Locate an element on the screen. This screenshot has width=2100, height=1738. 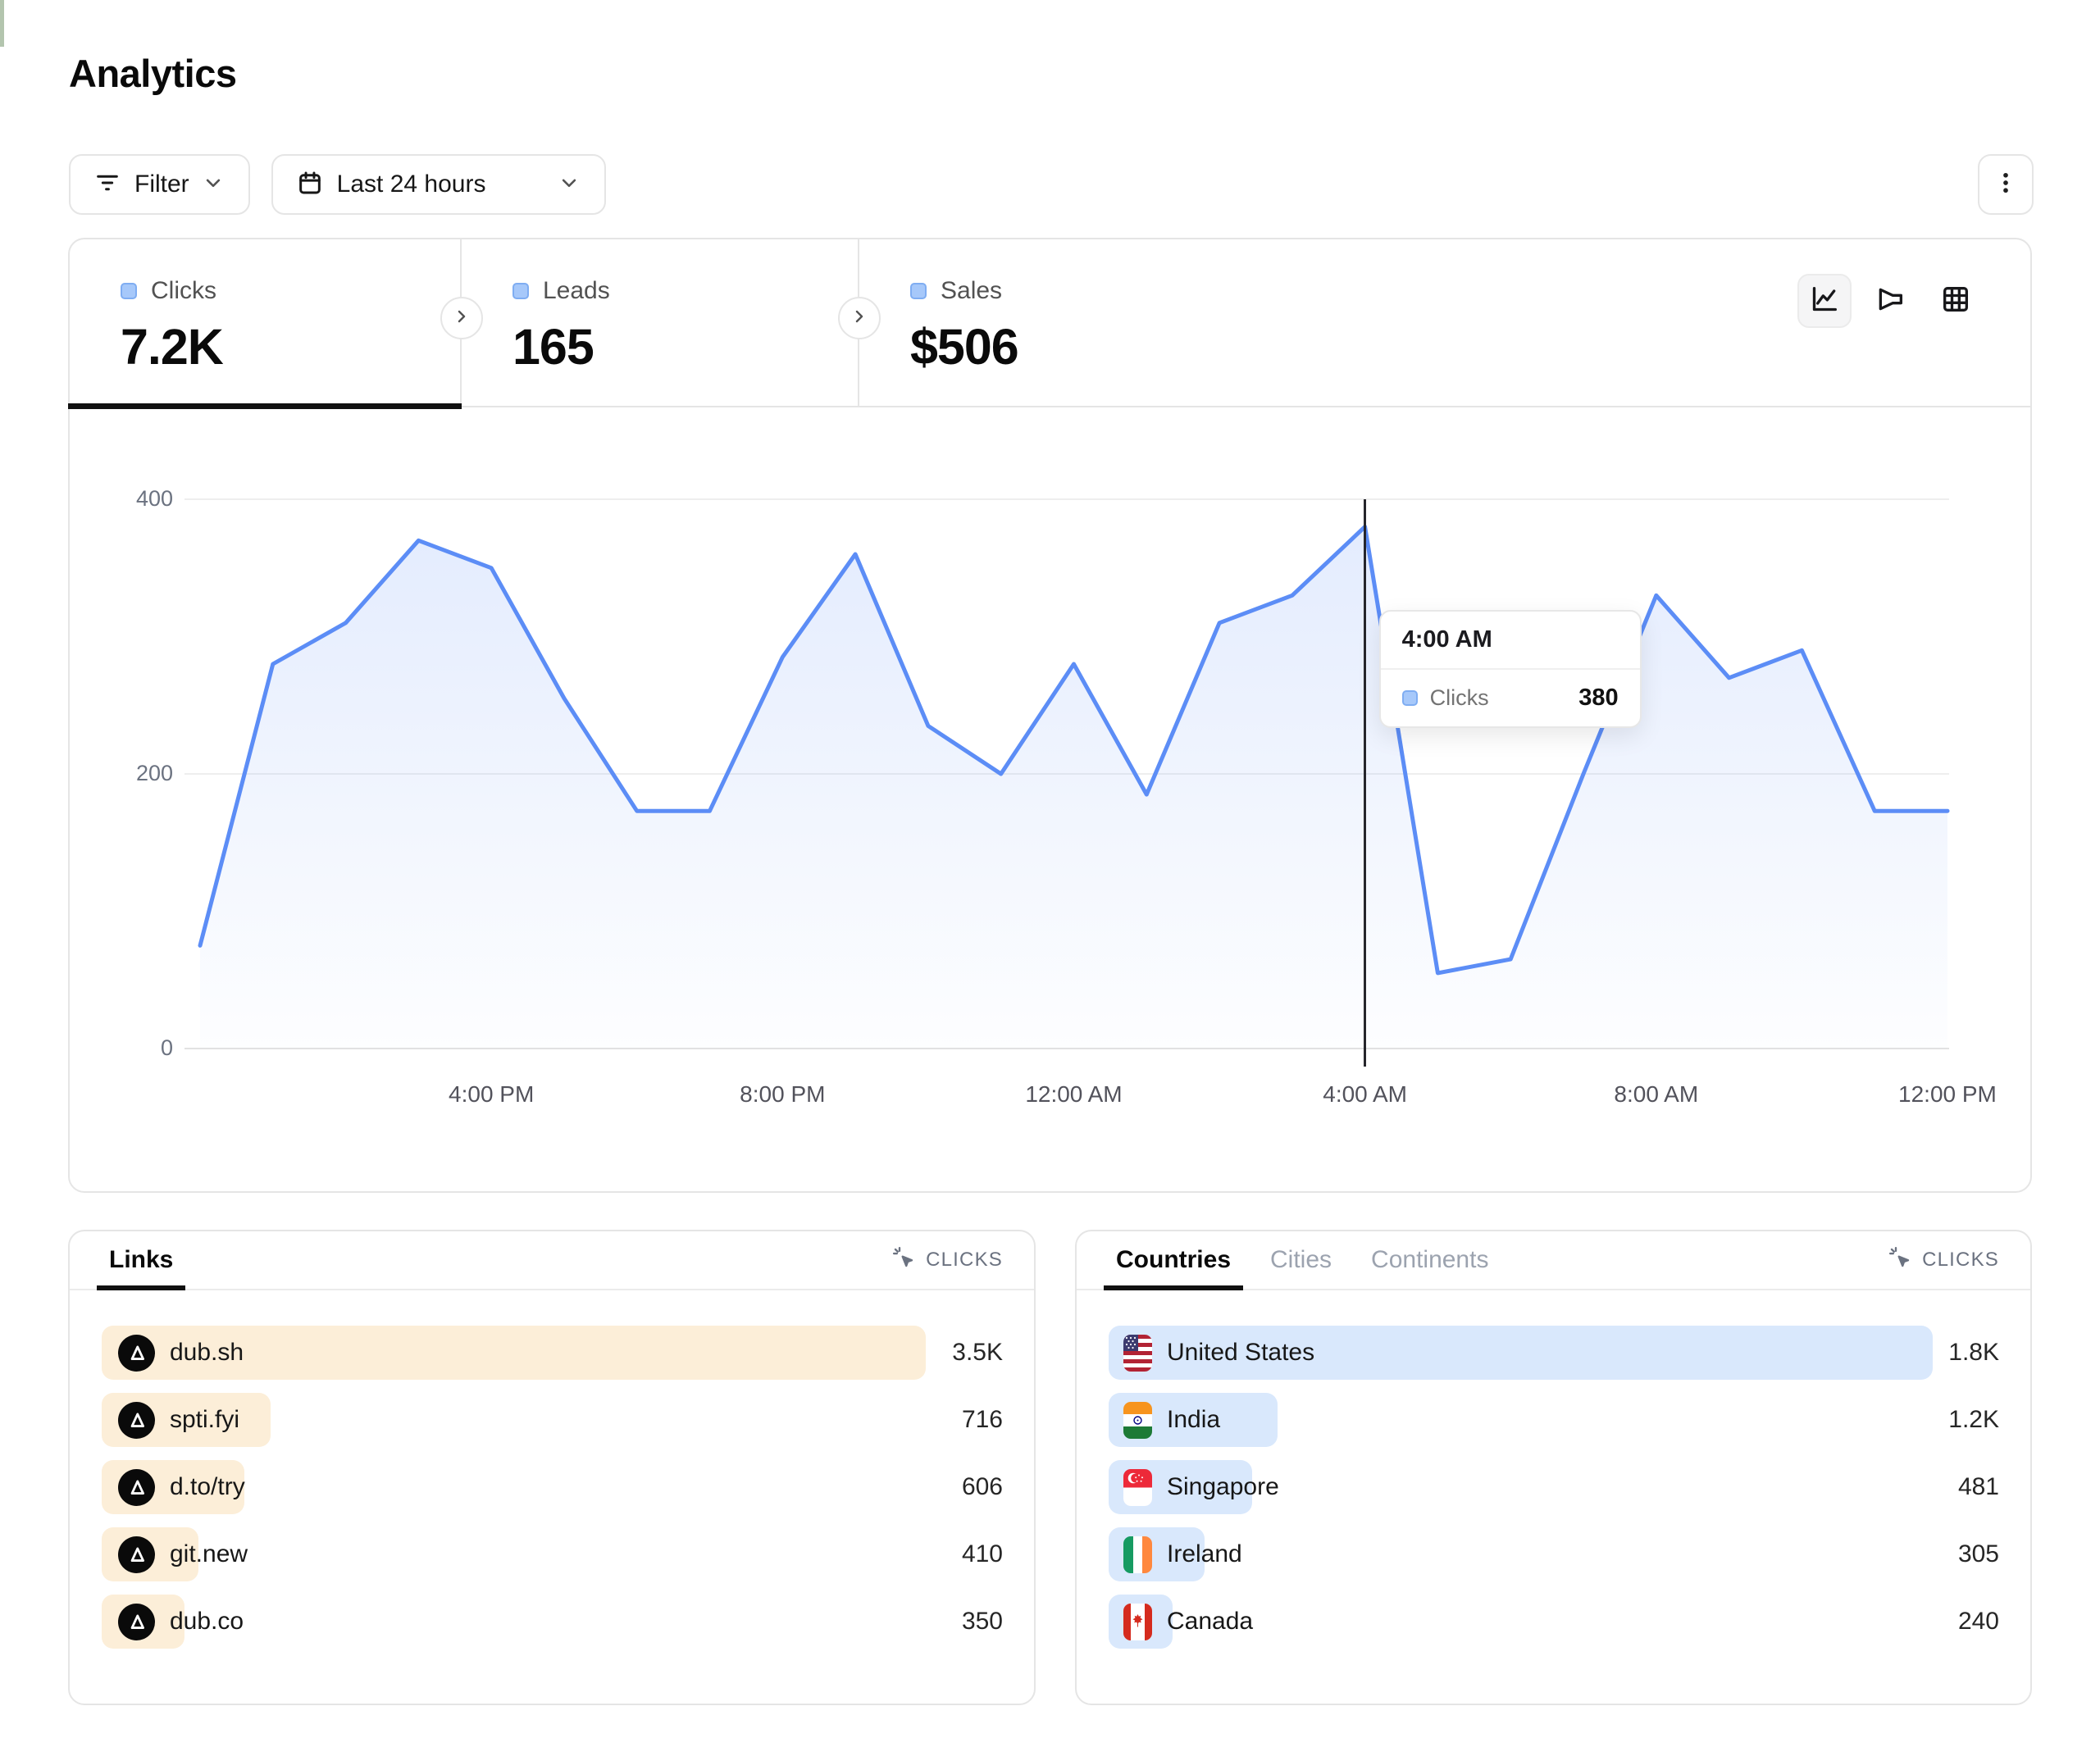
kebab-menu-icon is located at coordinates (2006, 185).